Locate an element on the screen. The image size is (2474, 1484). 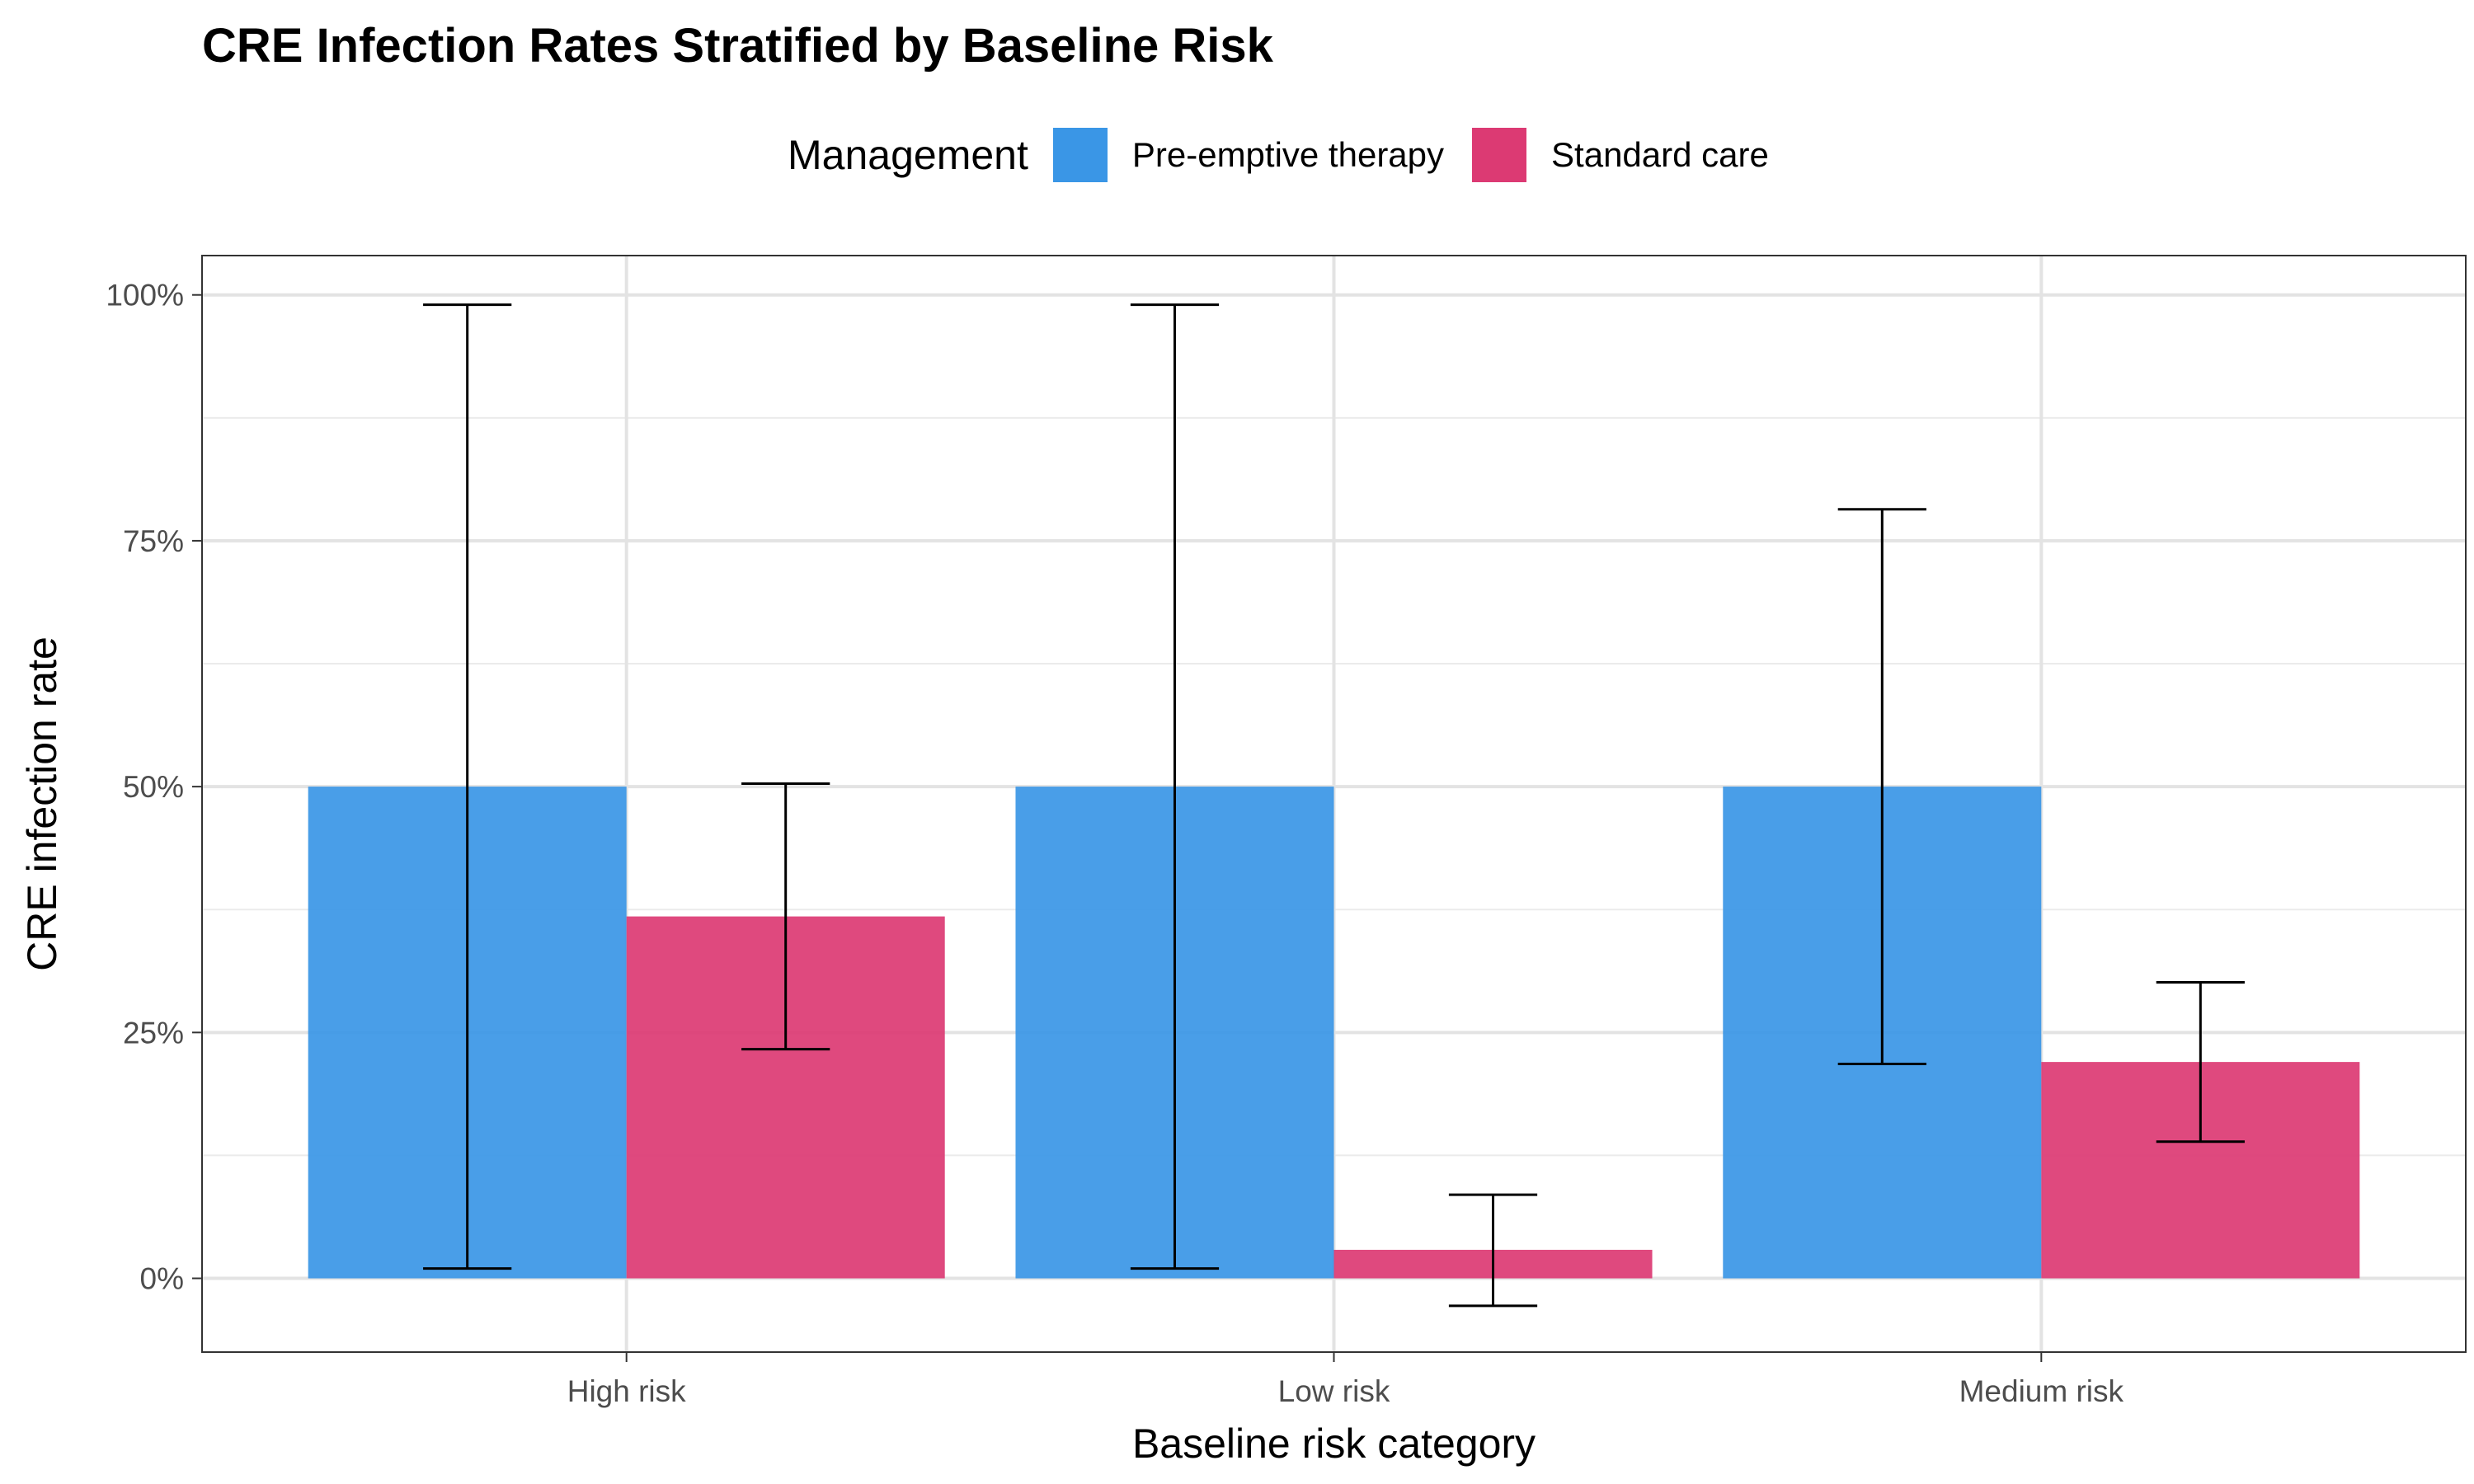
y-tick-label: 25% is located at coordinates (153, 1033).